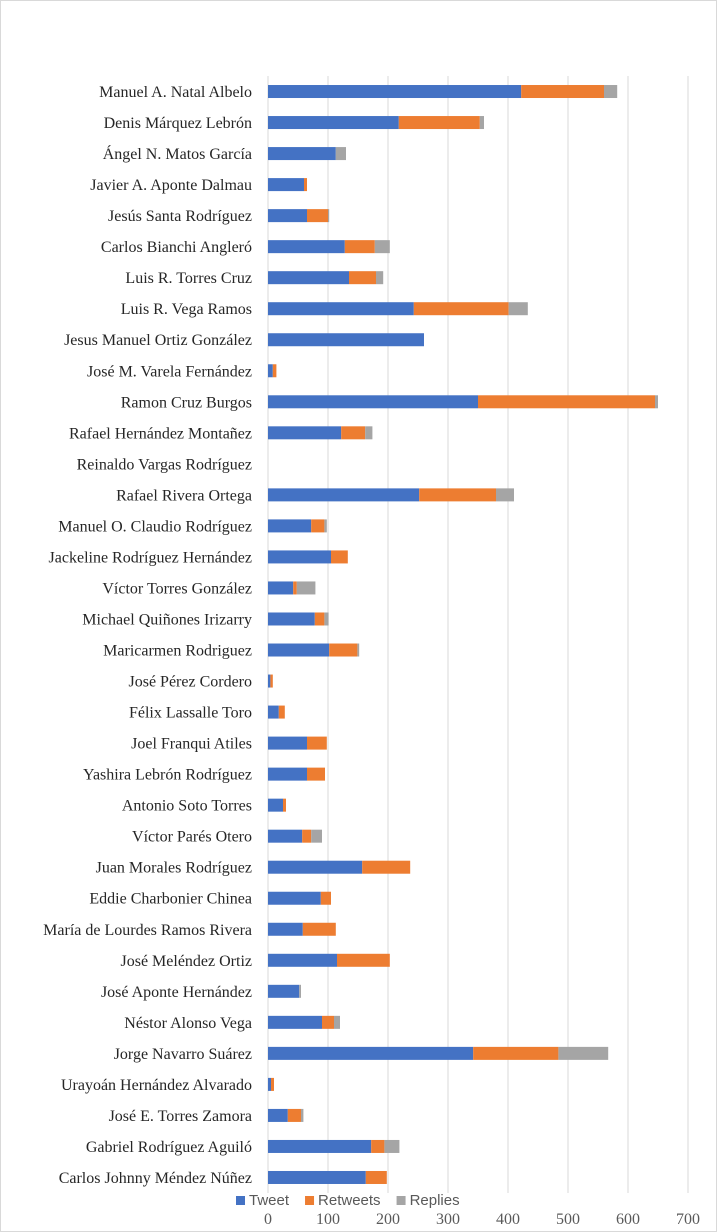 The width and height of the screenshot is (717, 1232). I want to click on category-label: Ángel N. Matos García, so click(177, 153).